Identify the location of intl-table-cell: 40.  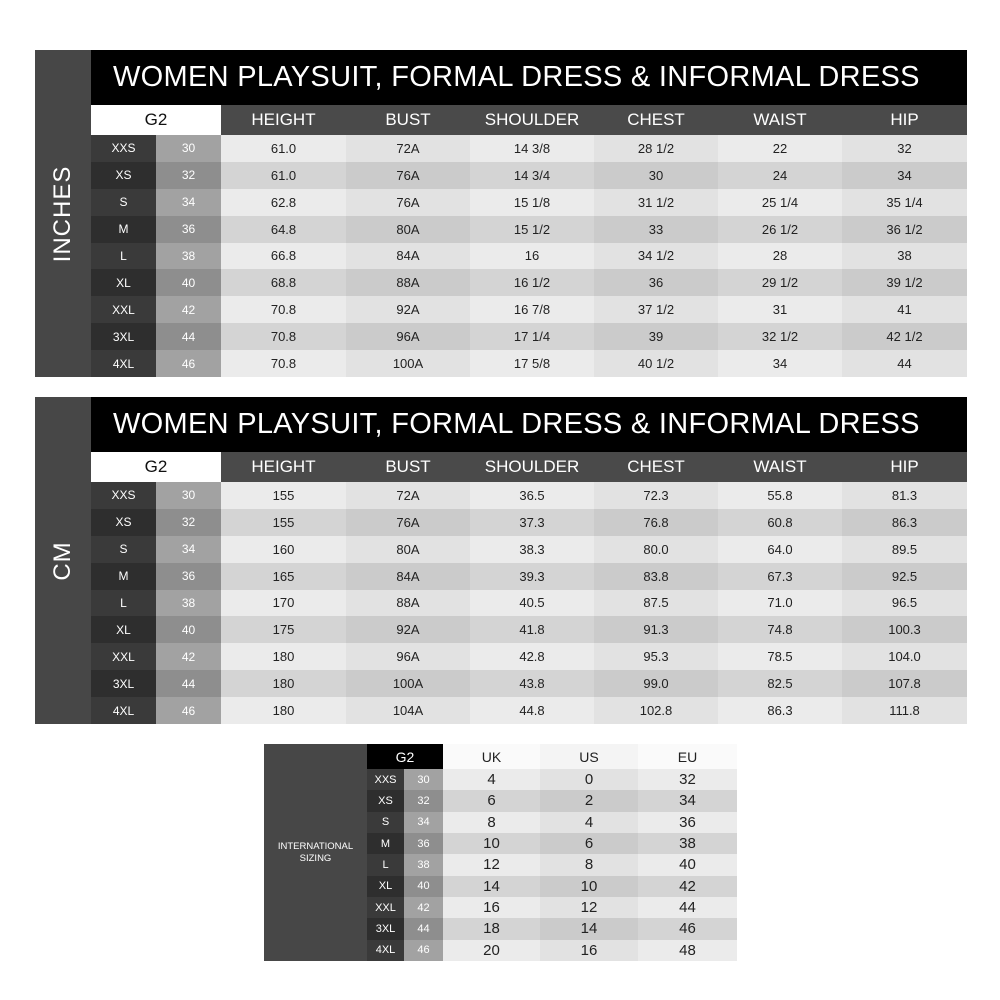
(687, 865).